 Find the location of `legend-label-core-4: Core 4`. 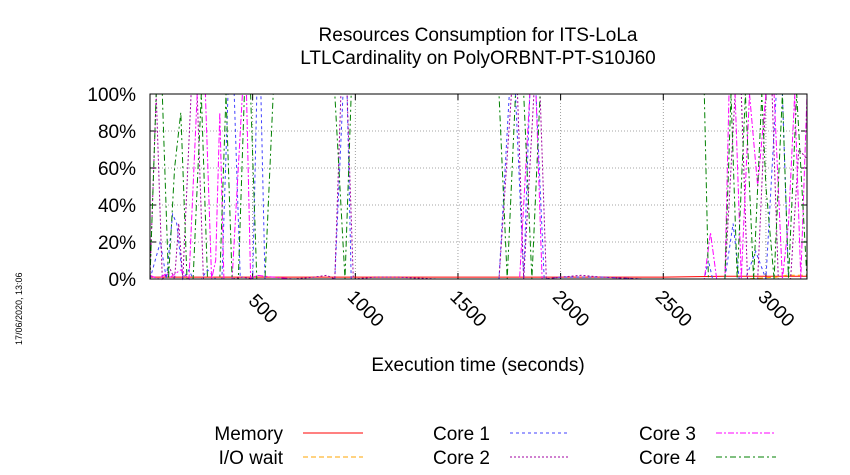

legend-label-core-4: Core 4 is located at coordinates (667, 458).